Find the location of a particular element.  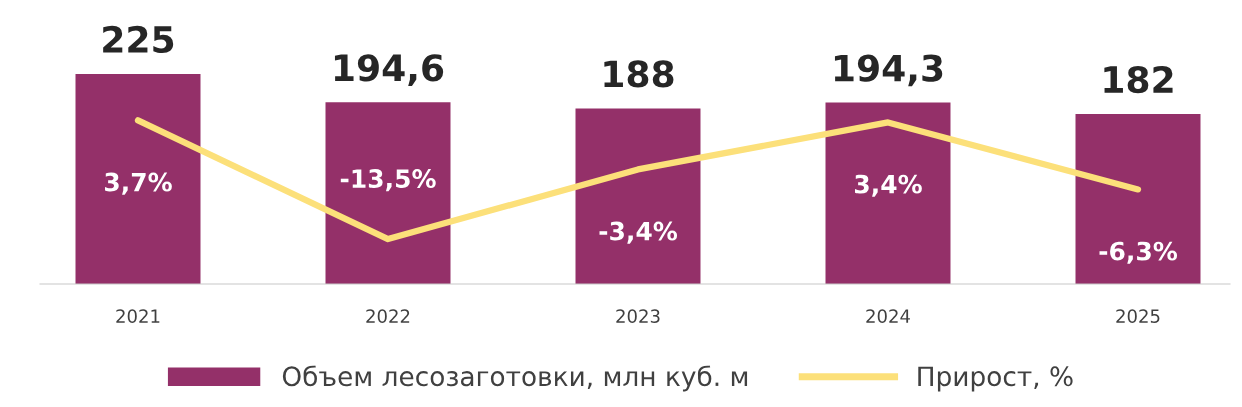

data-label: 3,7% is located at coordinates (138, 183).